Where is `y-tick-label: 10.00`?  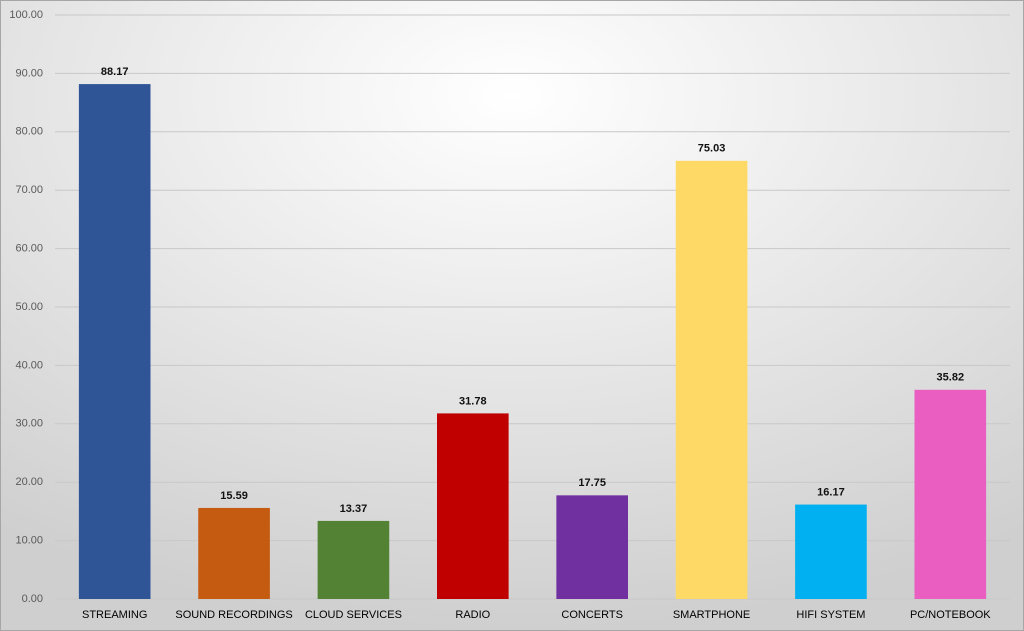 y-tick-label: 10.00 is located at coordinates (29, 541).